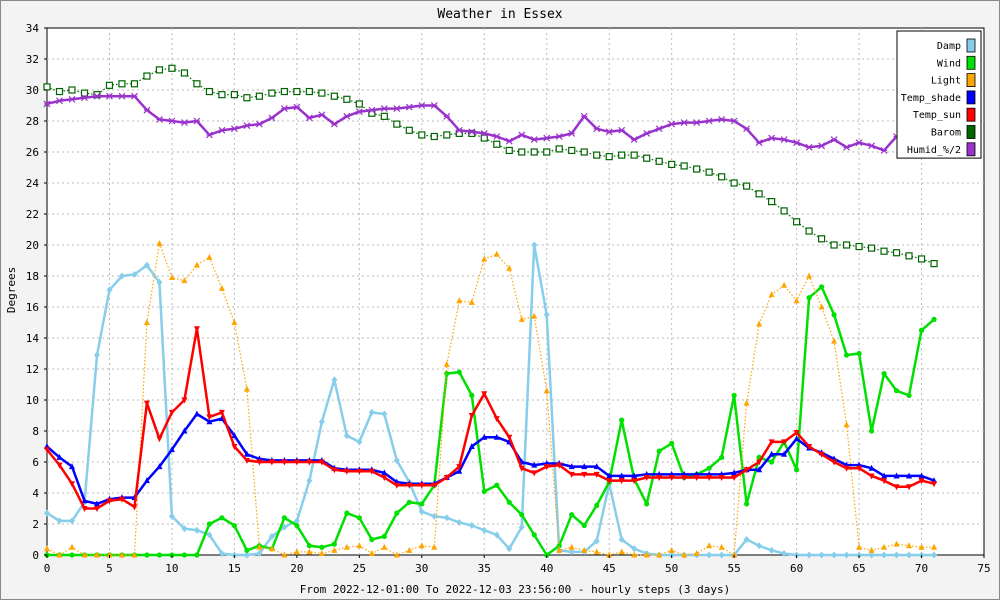  Describe the element at coordinates (921, 568) in the screenshot. I see `x-tick-label: 70` at that location.